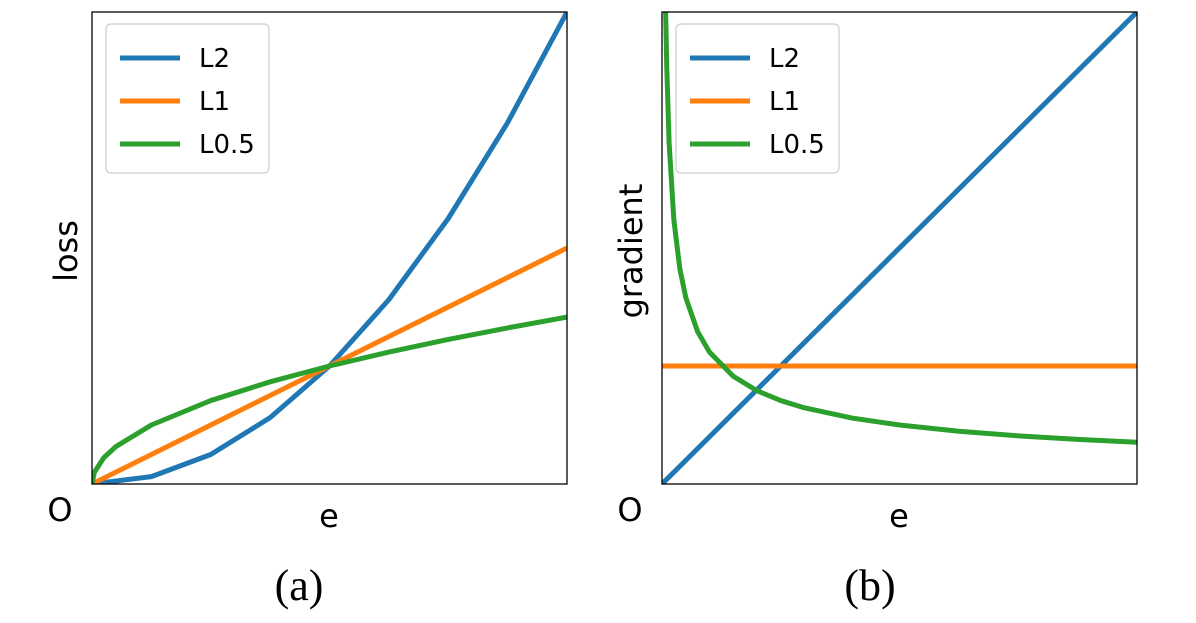  Describe the element at coordinates (784, 59) in the screenshot. I see `legend-label-l2-b: L2` at that location.